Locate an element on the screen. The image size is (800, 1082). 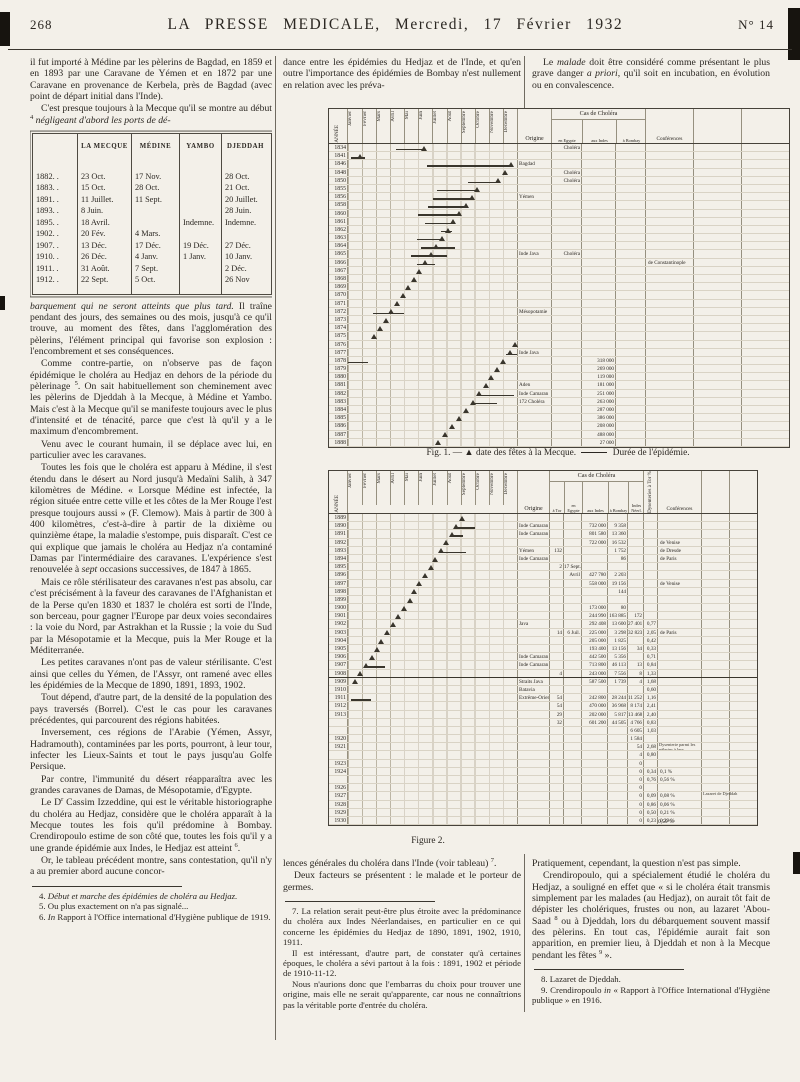
legend-line-label: Durée de l'épidémie. is located at coordinates (651, 453).